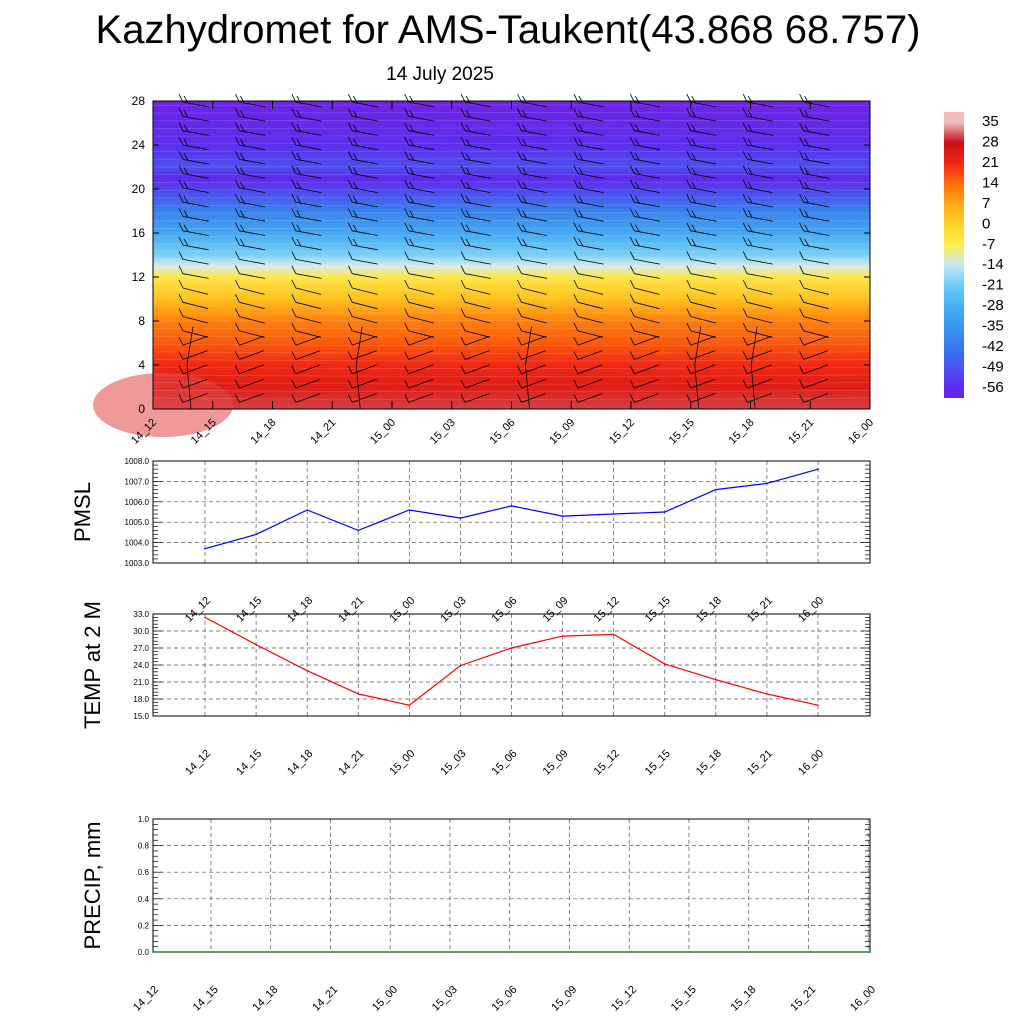  What do you see at coordinates (141, 631) in the screenshot?
I see `y-tick-label: 30.0` at bounding box center [141, 631].